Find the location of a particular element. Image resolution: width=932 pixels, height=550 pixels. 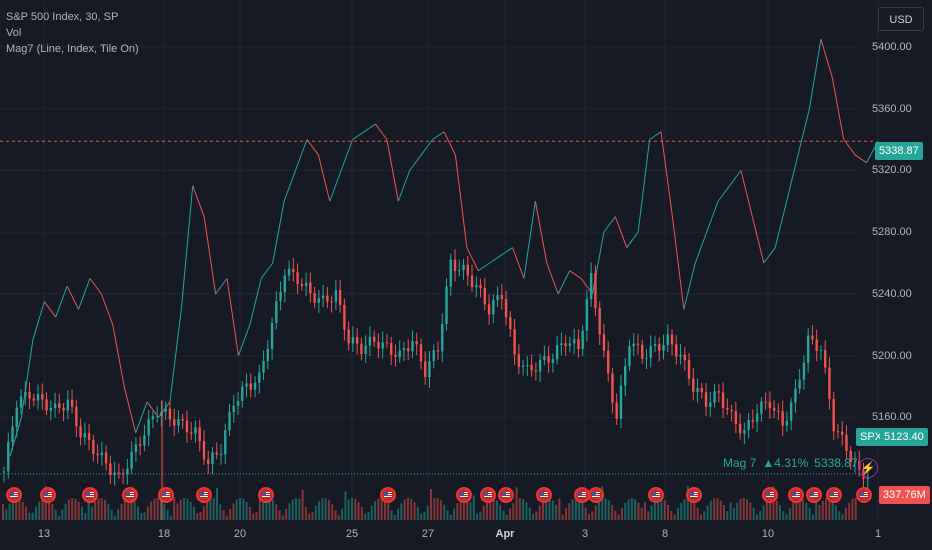

volume-badge: 337.76M is located at coordinates (904, 495).